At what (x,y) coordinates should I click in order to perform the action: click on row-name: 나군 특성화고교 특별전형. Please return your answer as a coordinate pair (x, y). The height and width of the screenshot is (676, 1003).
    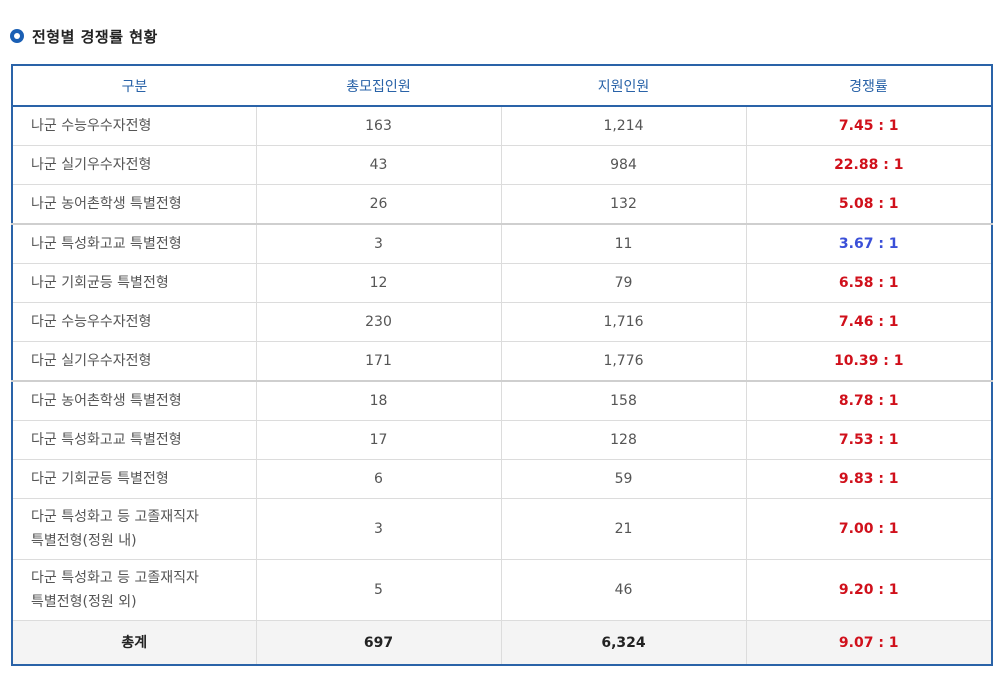
    Looking at the image, I should click on (134, 244).